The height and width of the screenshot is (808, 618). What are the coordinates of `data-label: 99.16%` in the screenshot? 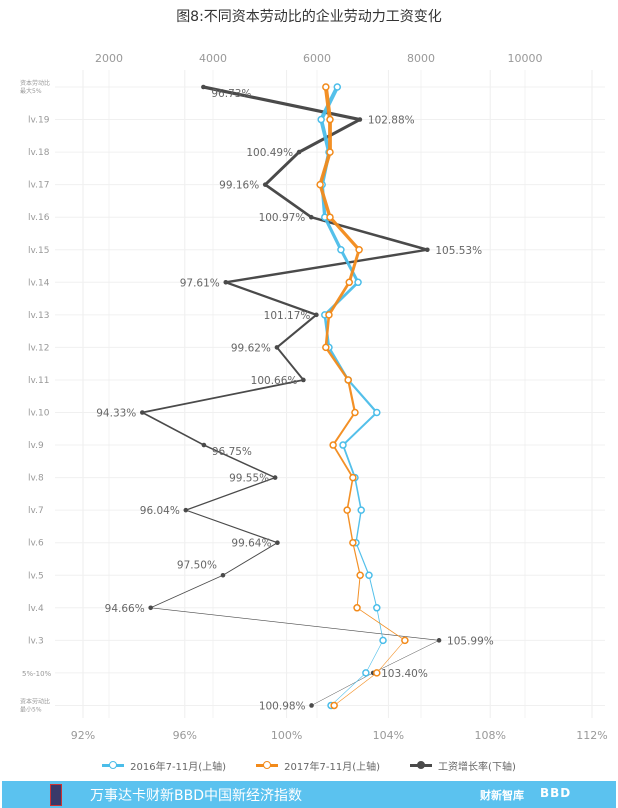 It's located at (239, 186).